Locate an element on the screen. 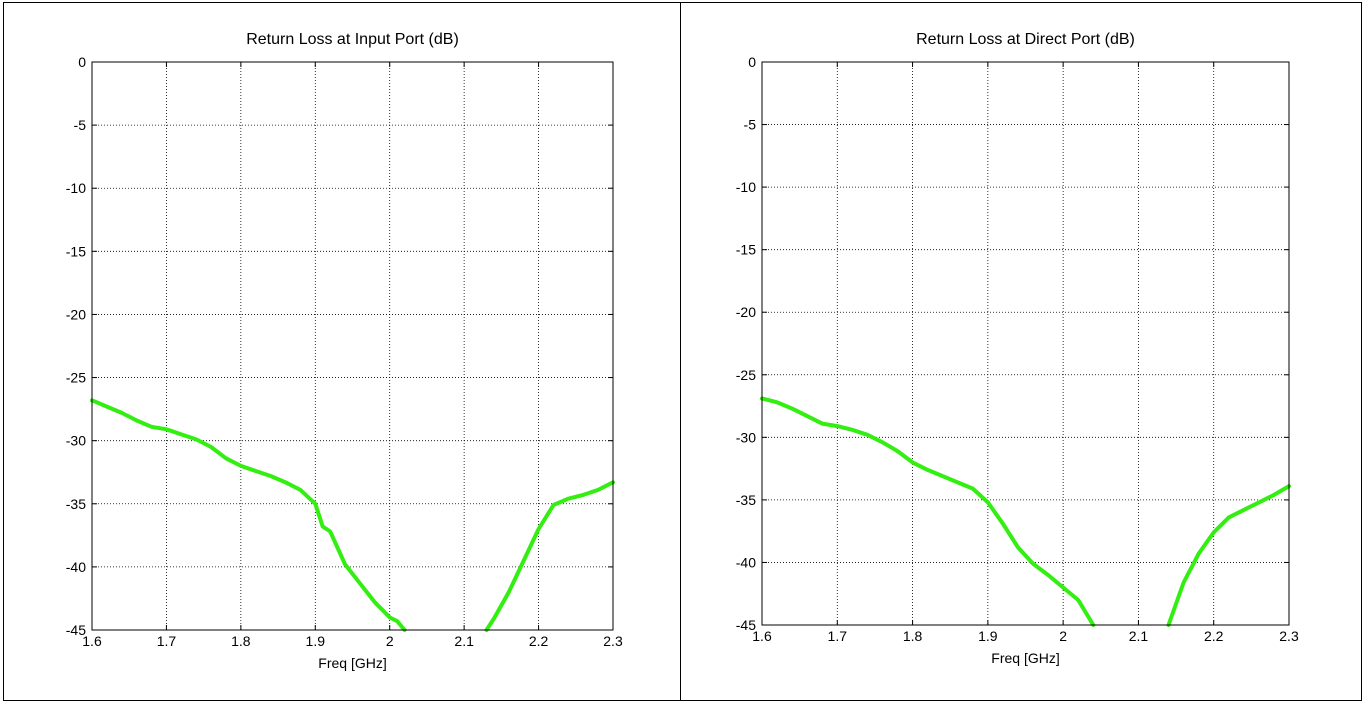  panel-divider is located at coordinates (680, 351).